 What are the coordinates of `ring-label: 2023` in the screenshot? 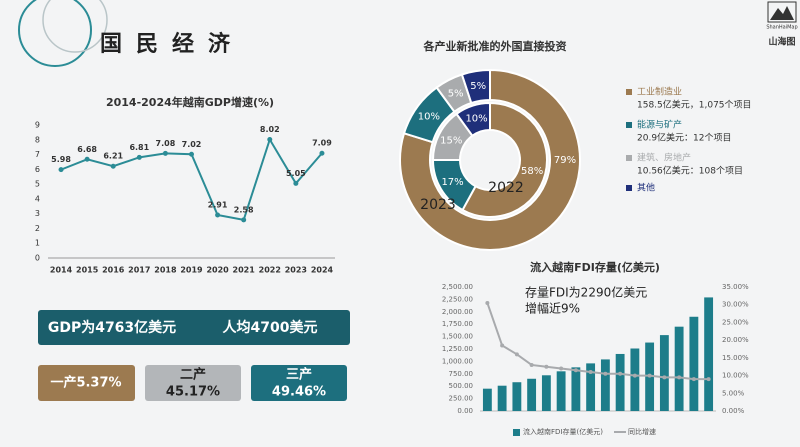 It's located at (438, 205).